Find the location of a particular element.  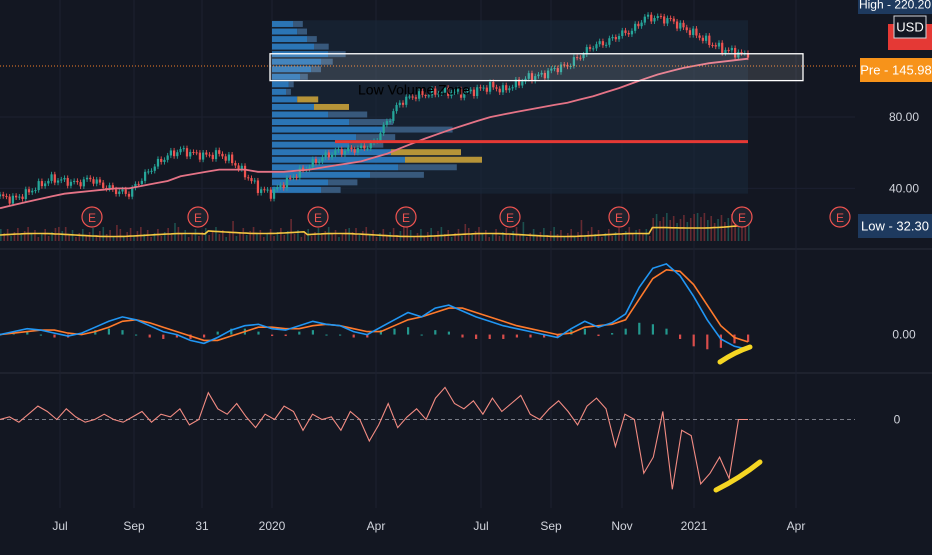

high-badge: High - 220.20 is located at coordinates (895, 7).